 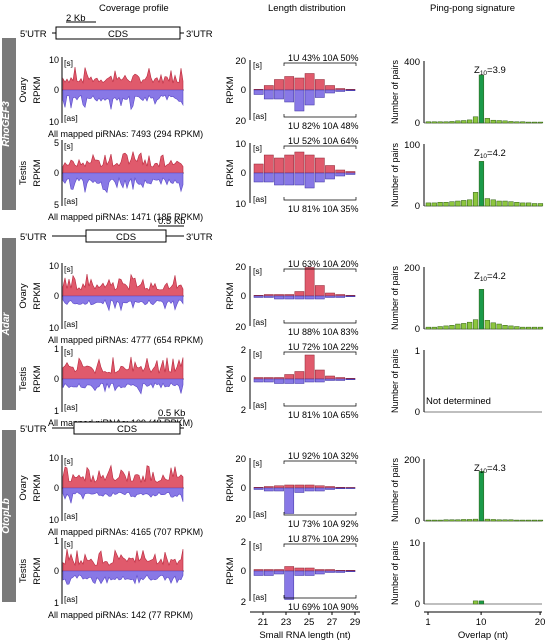 I want to click on len-tick: 10, so click(x=240, y=144).